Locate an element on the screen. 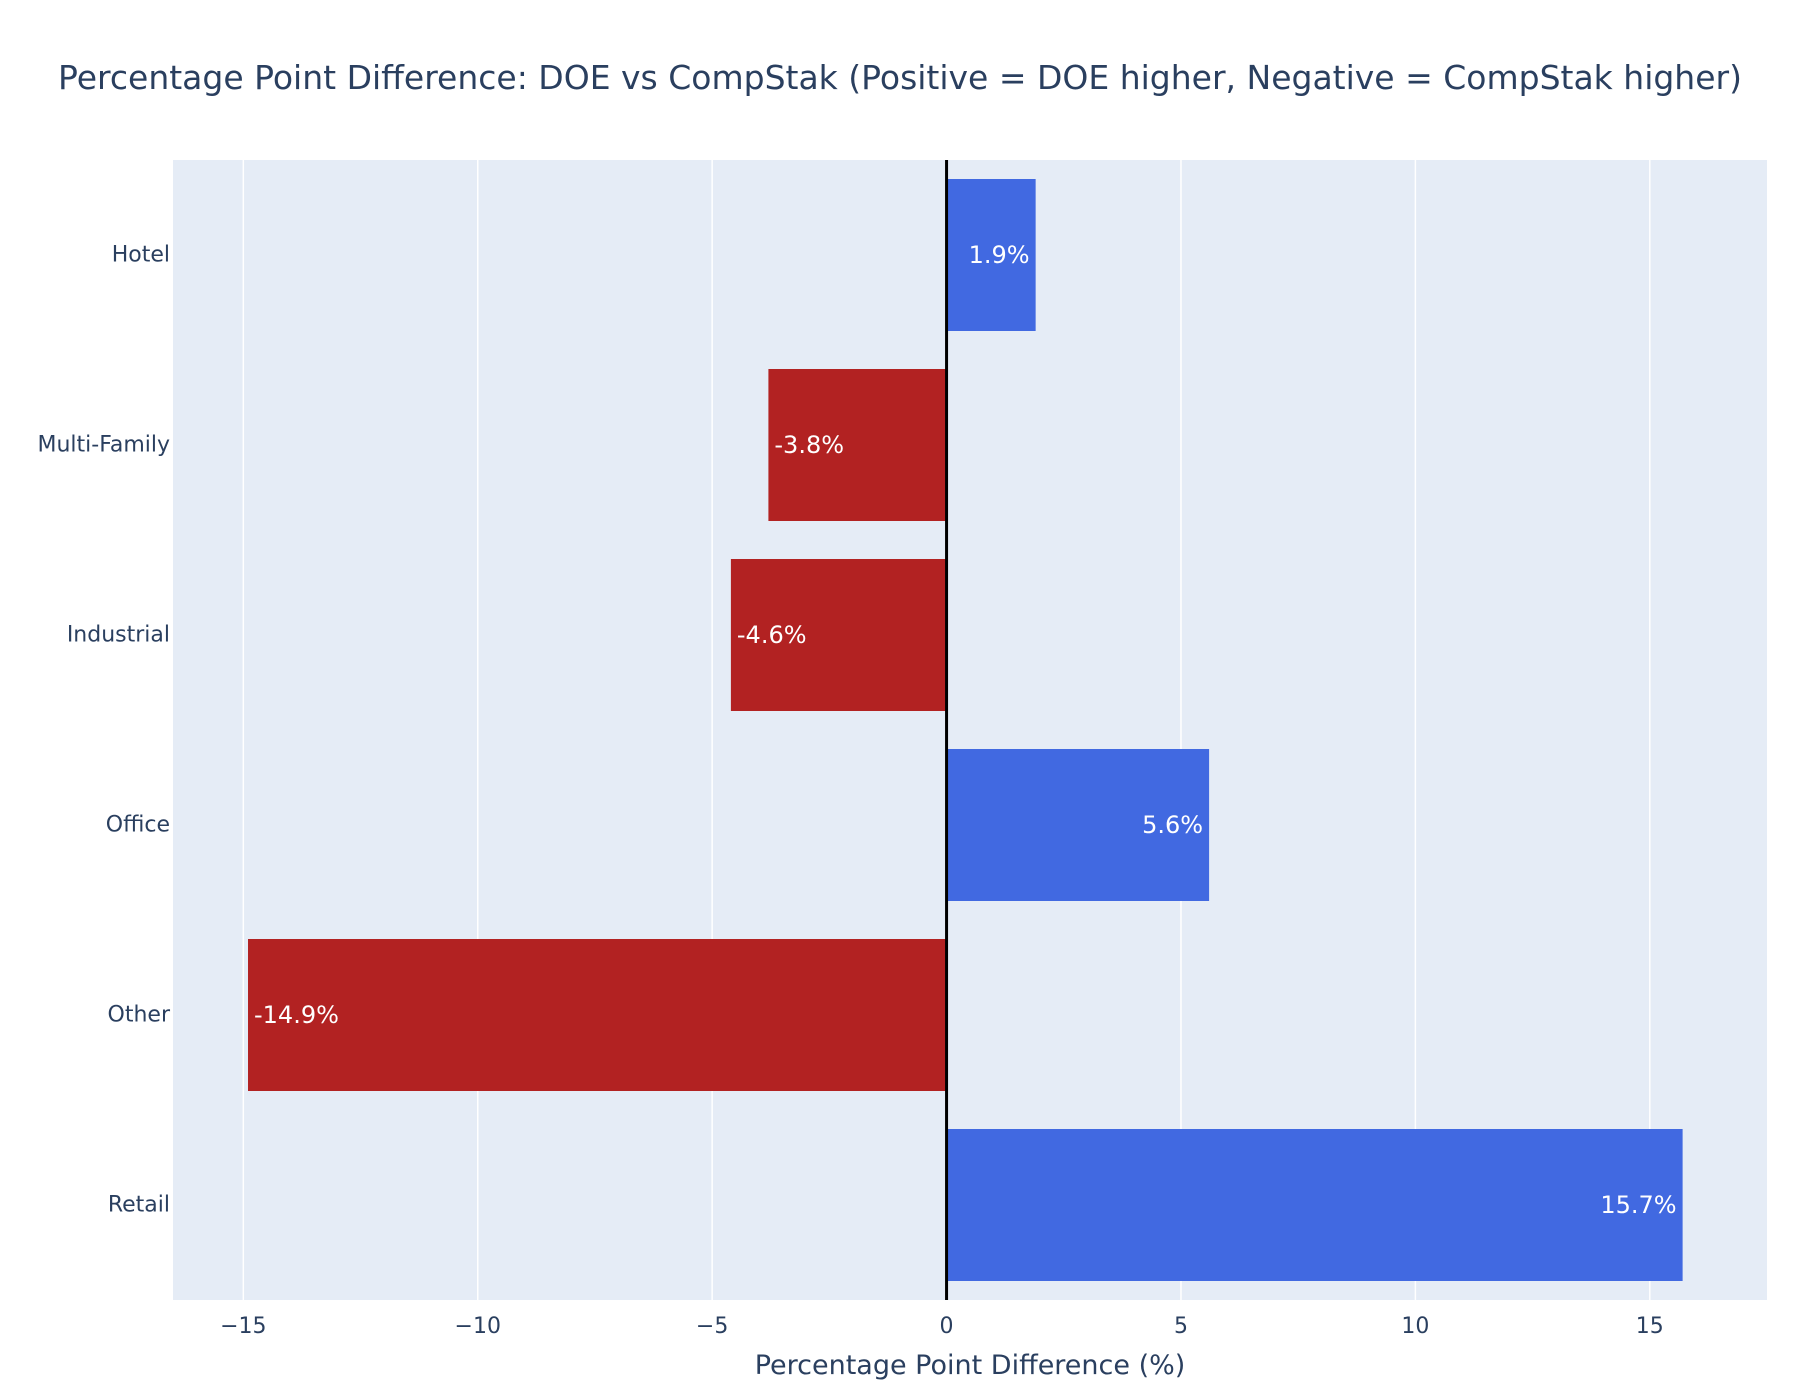  x-tick-label: −10 is located at coordinates (478, 1326).